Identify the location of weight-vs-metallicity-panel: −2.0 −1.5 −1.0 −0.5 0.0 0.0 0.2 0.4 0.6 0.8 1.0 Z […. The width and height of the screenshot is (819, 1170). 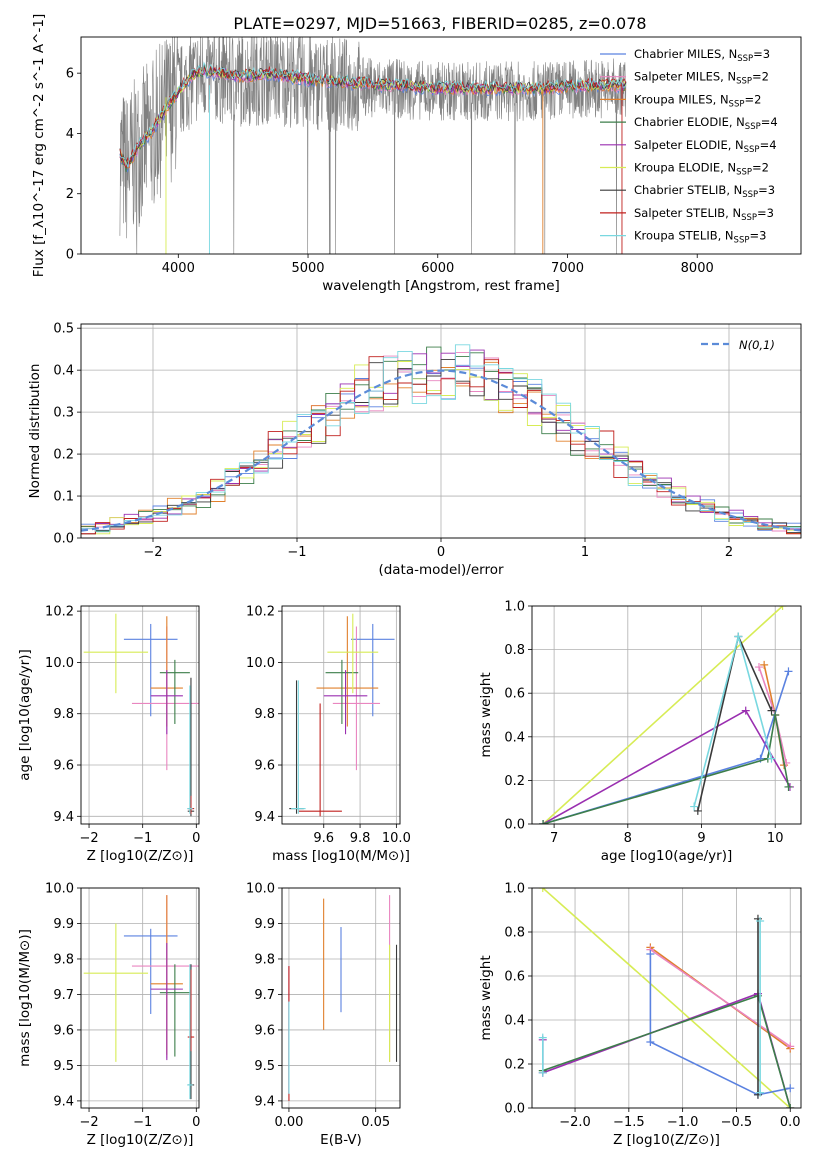
(640, 1015).